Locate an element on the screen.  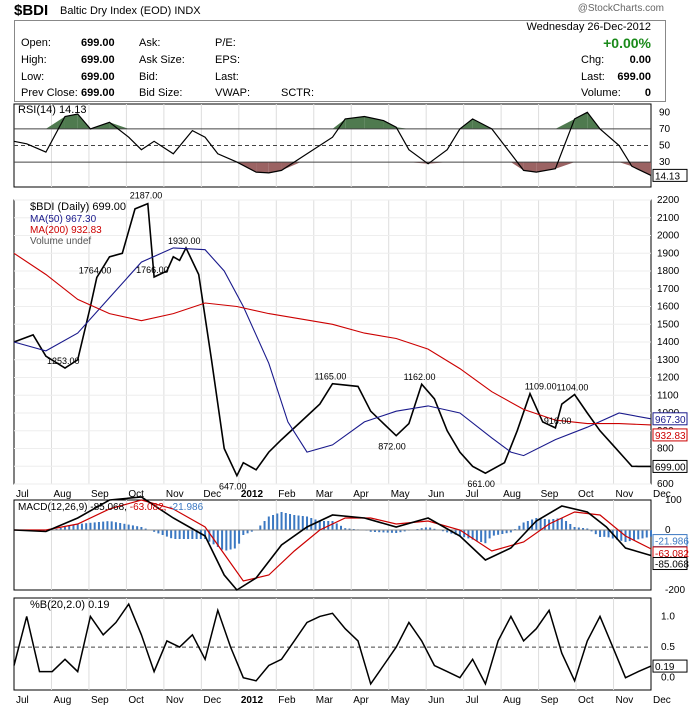
last-label: Last: is located at coordinates (227, 77).